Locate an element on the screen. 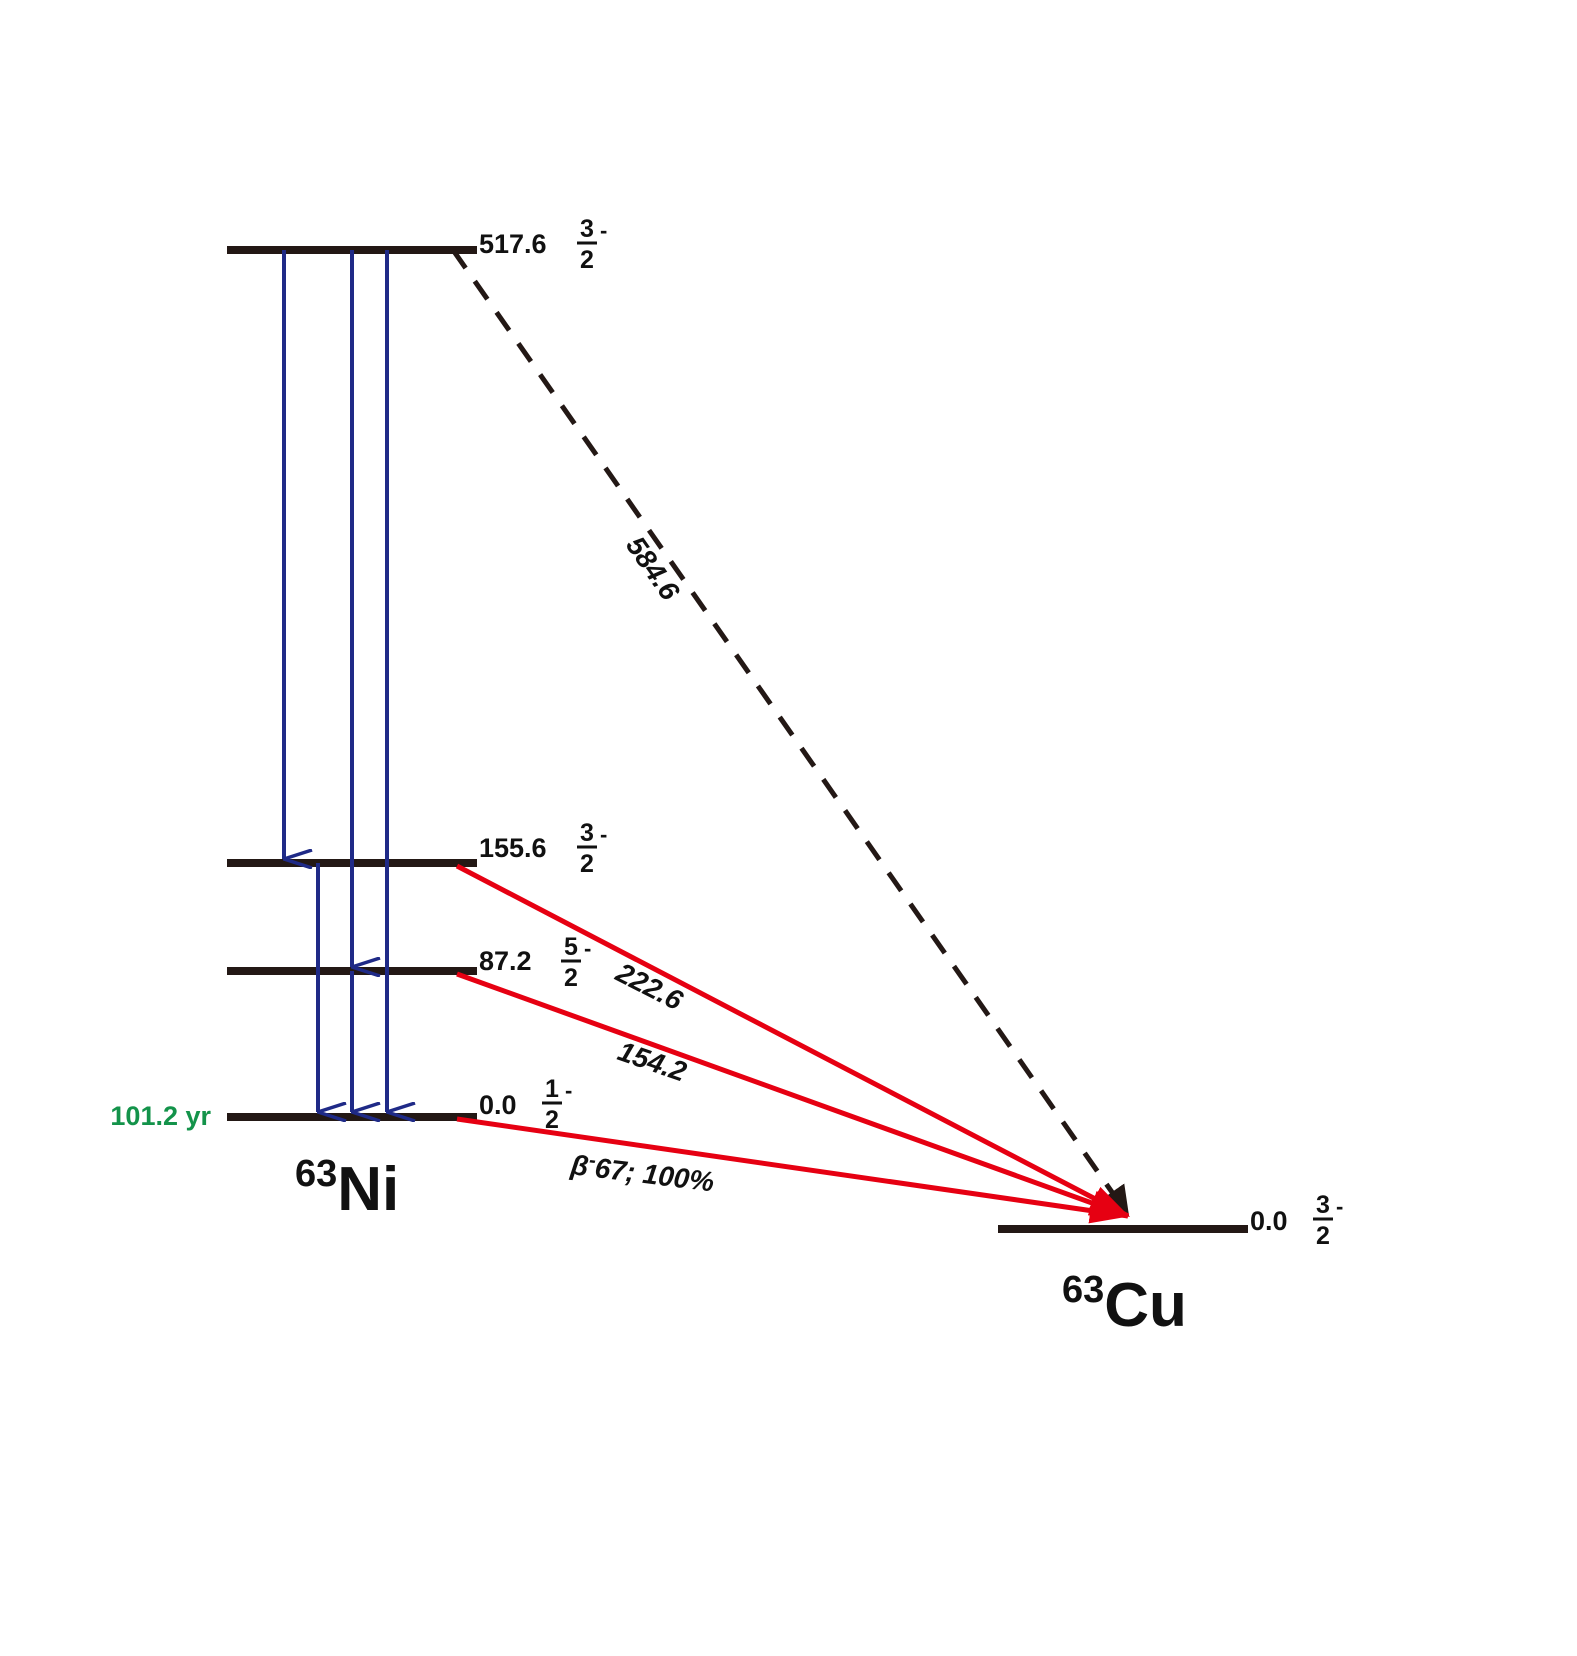  level-87-energy: 87.2 is located at coordinates (505, 961).